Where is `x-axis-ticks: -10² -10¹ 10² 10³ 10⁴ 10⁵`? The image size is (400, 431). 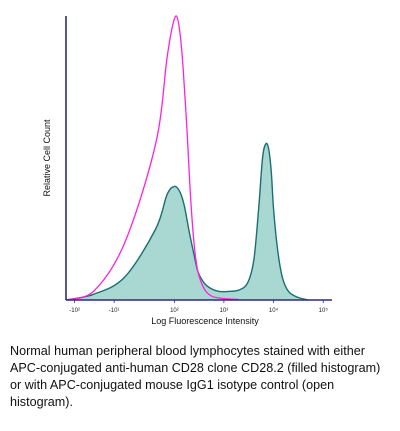
x-axis-ticks: -10² -10¹ 10² 10³ 10⁴ 10⁵ is located at coordinates (198, 307).